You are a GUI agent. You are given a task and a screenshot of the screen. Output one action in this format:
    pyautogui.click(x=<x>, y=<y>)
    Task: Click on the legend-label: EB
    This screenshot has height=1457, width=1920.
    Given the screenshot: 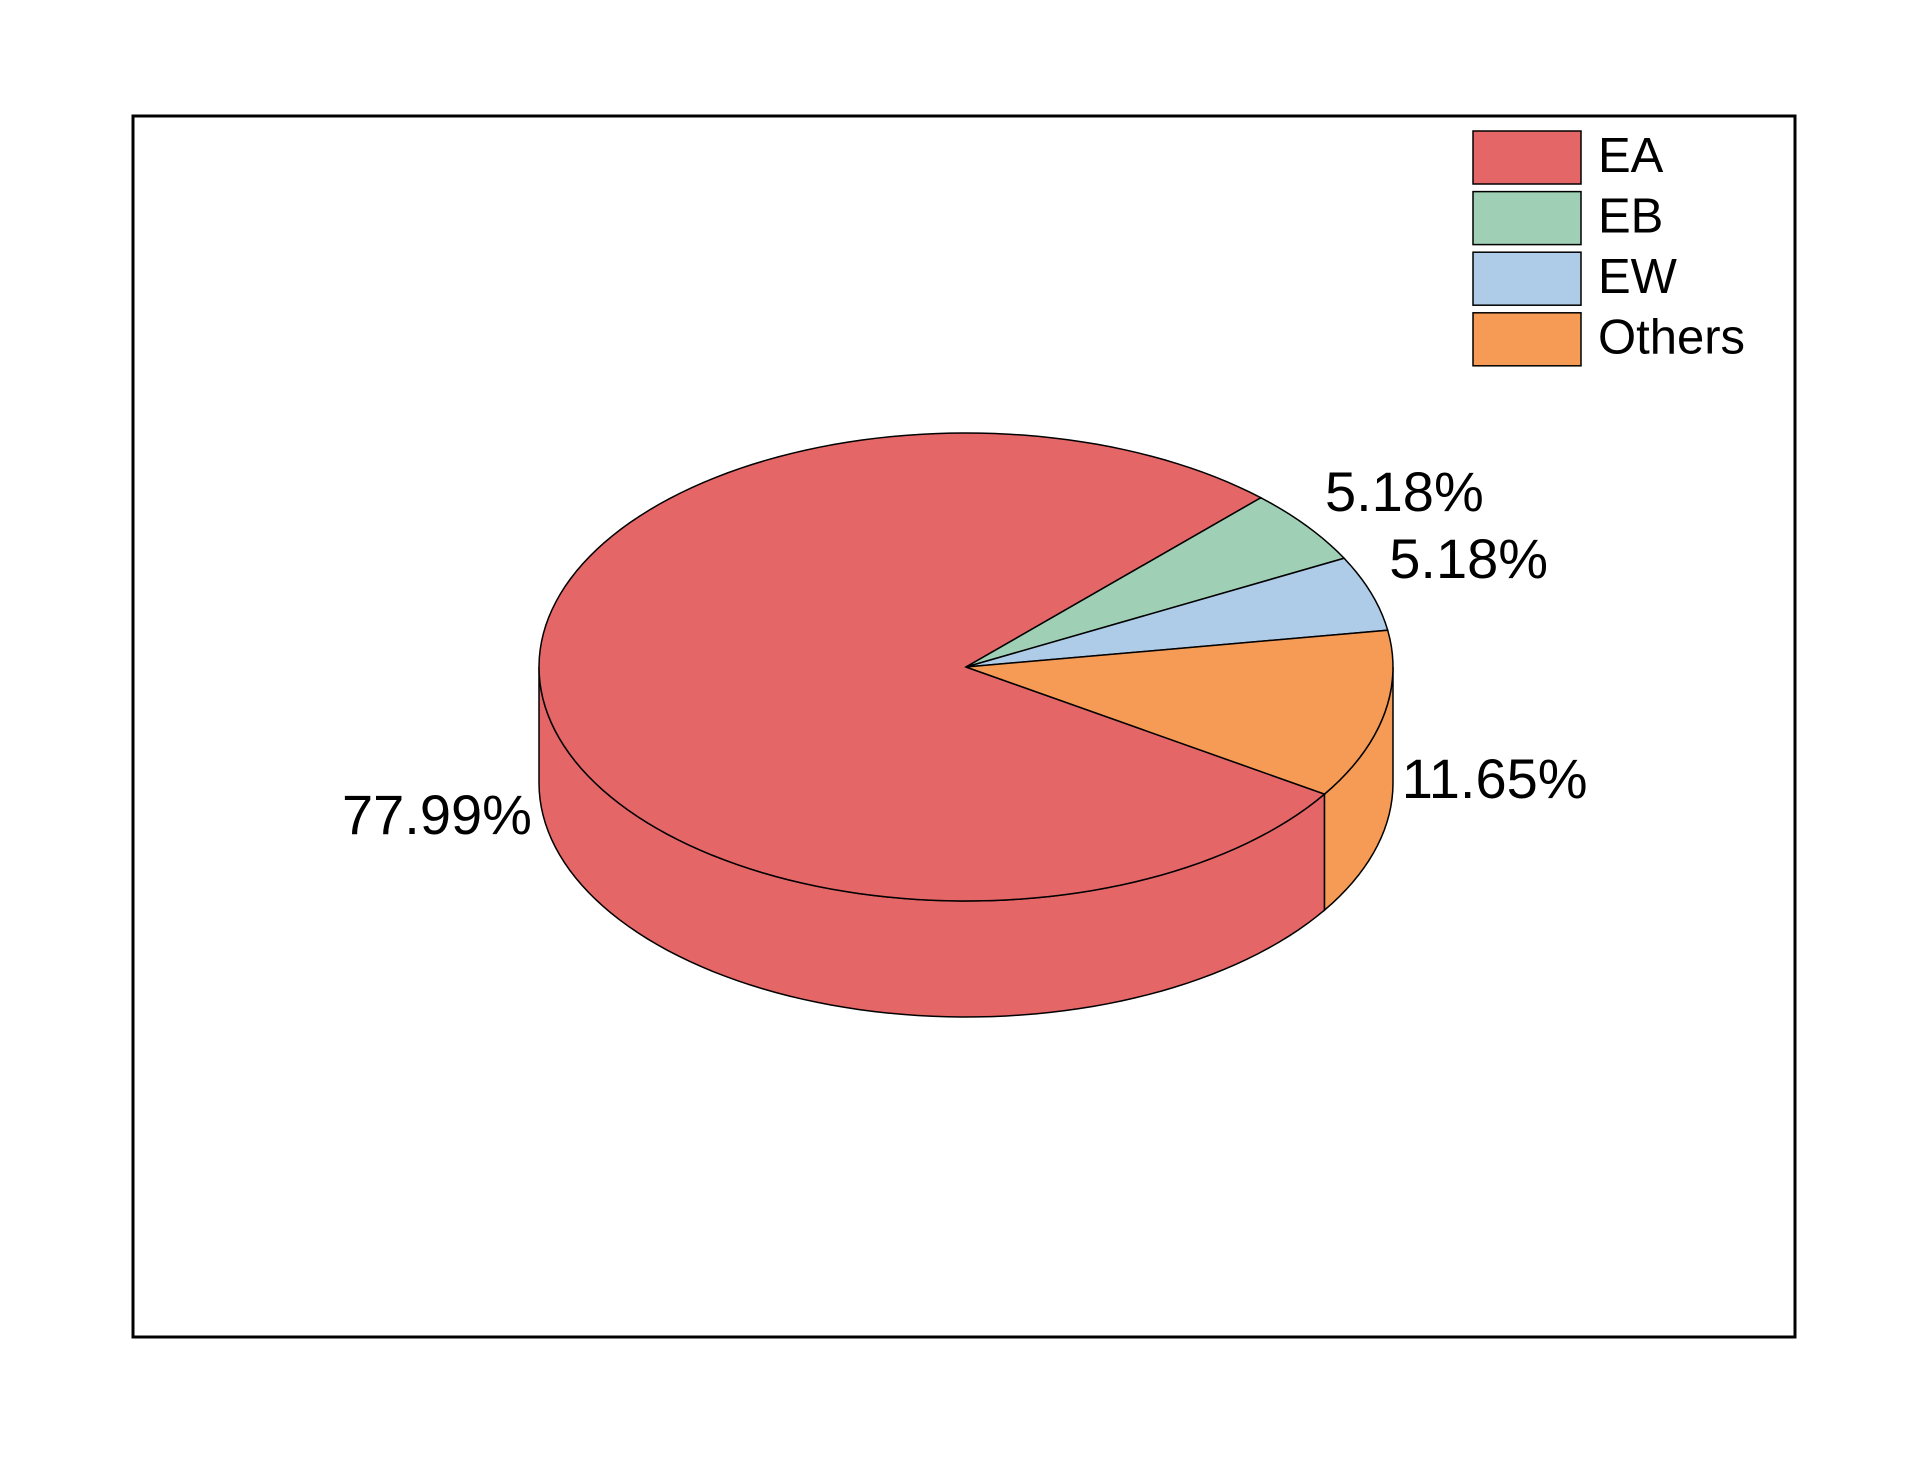 What is the action you would take?
    pyautogui.click(x=1630, y=217)
    